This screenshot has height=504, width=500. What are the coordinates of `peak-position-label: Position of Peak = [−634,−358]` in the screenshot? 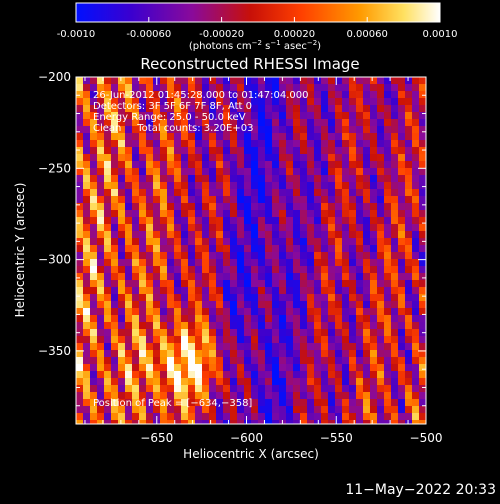 It's located at (172, 403).